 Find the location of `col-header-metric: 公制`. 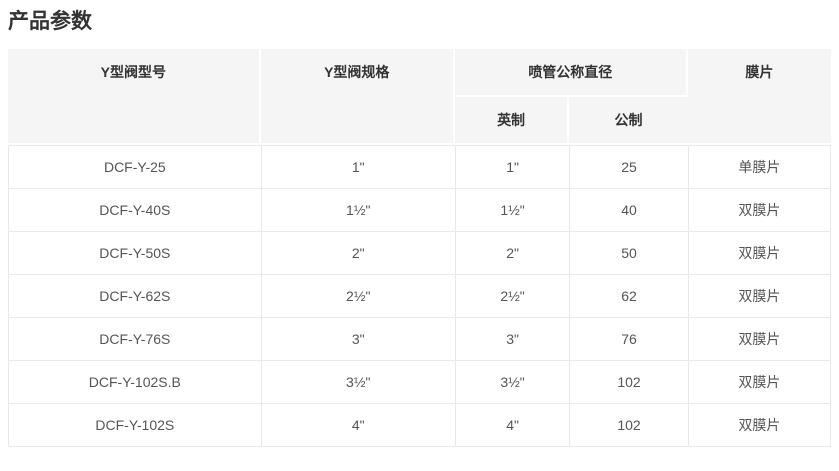

col-header-metric: 公制 is located at coordinates (628, 121).